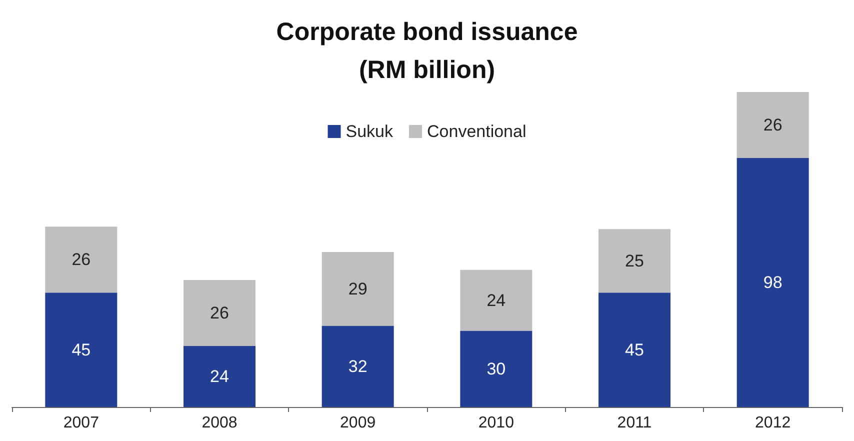  Describe the element at coordinates (358, 423) in the screenshot. I see `x-tick-label: 2009` at that location.